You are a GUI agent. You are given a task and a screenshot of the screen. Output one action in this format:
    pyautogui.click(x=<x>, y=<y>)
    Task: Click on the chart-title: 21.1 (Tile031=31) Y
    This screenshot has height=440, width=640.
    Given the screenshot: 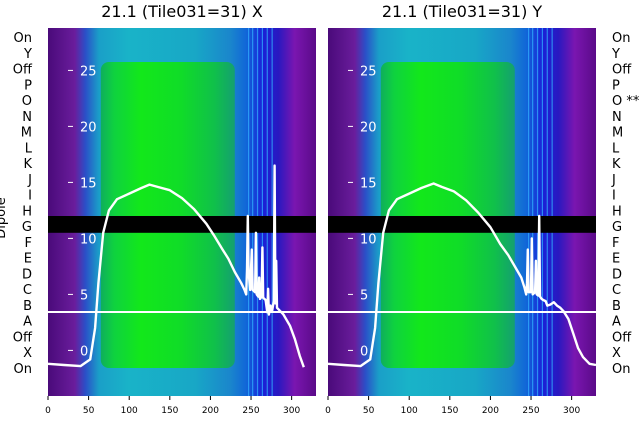 What is the action you would take?
    pyautogui.click(x=462, y=11)
    